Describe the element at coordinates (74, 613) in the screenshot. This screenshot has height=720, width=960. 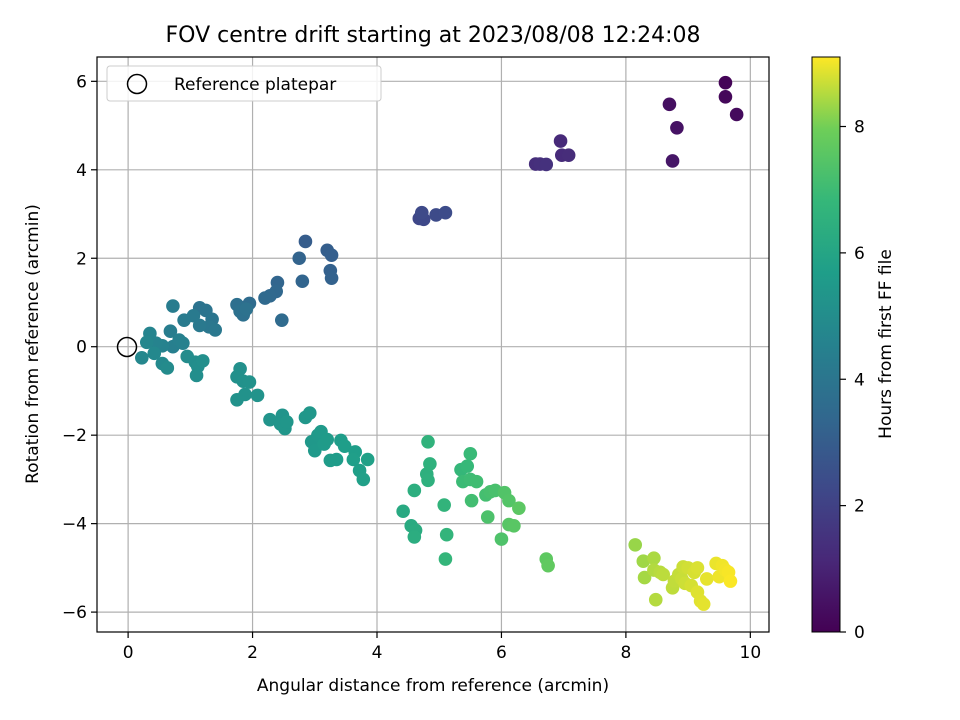
I see `y-tick-label: −6` at that location.